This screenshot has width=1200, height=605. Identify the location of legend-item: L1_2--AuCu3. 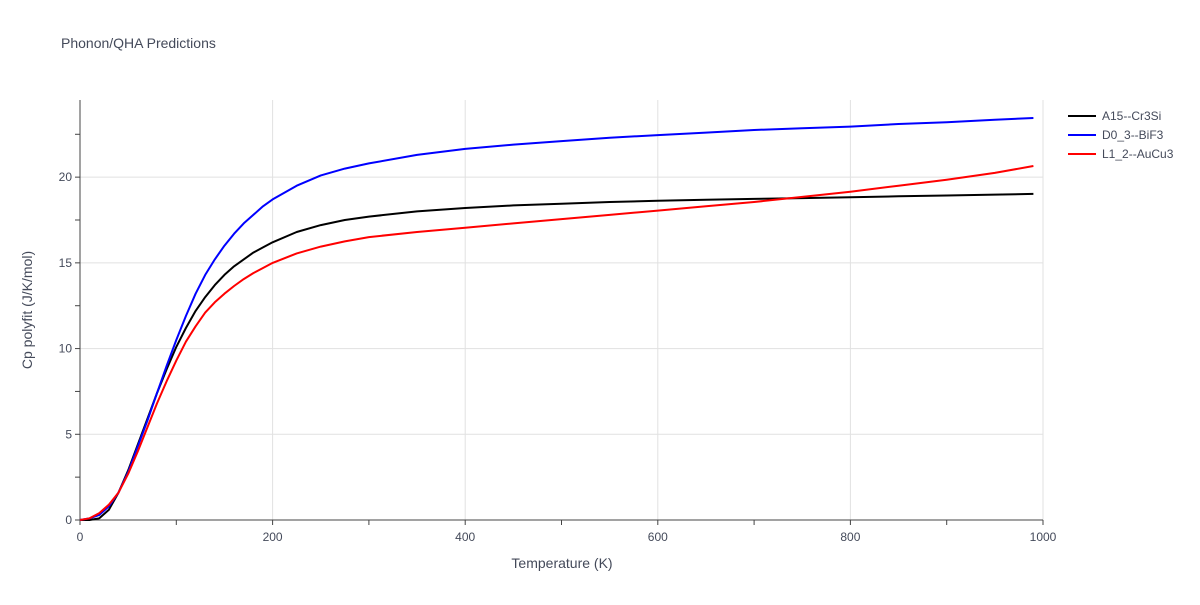
(1120, 153).